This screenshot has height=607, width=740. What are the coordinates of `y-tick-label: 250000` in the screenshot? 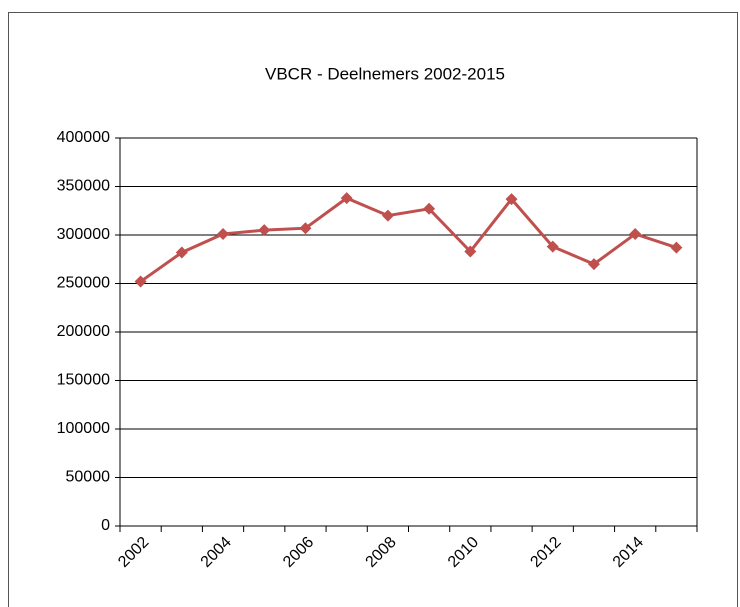 It's located at (83, 283).